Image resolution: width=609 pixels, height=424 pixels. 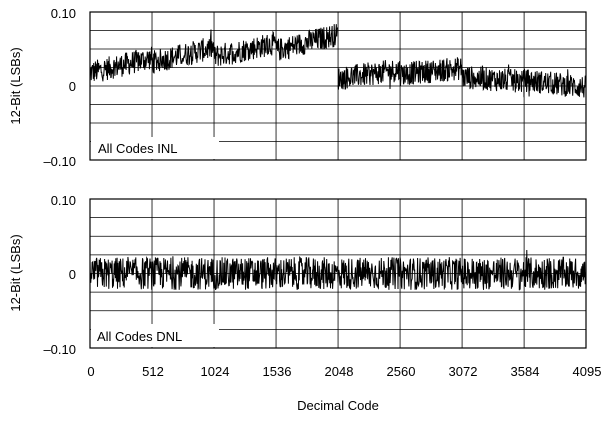 I want to click on inl-annotation: All Codes INL, so click(x=137, y=148).